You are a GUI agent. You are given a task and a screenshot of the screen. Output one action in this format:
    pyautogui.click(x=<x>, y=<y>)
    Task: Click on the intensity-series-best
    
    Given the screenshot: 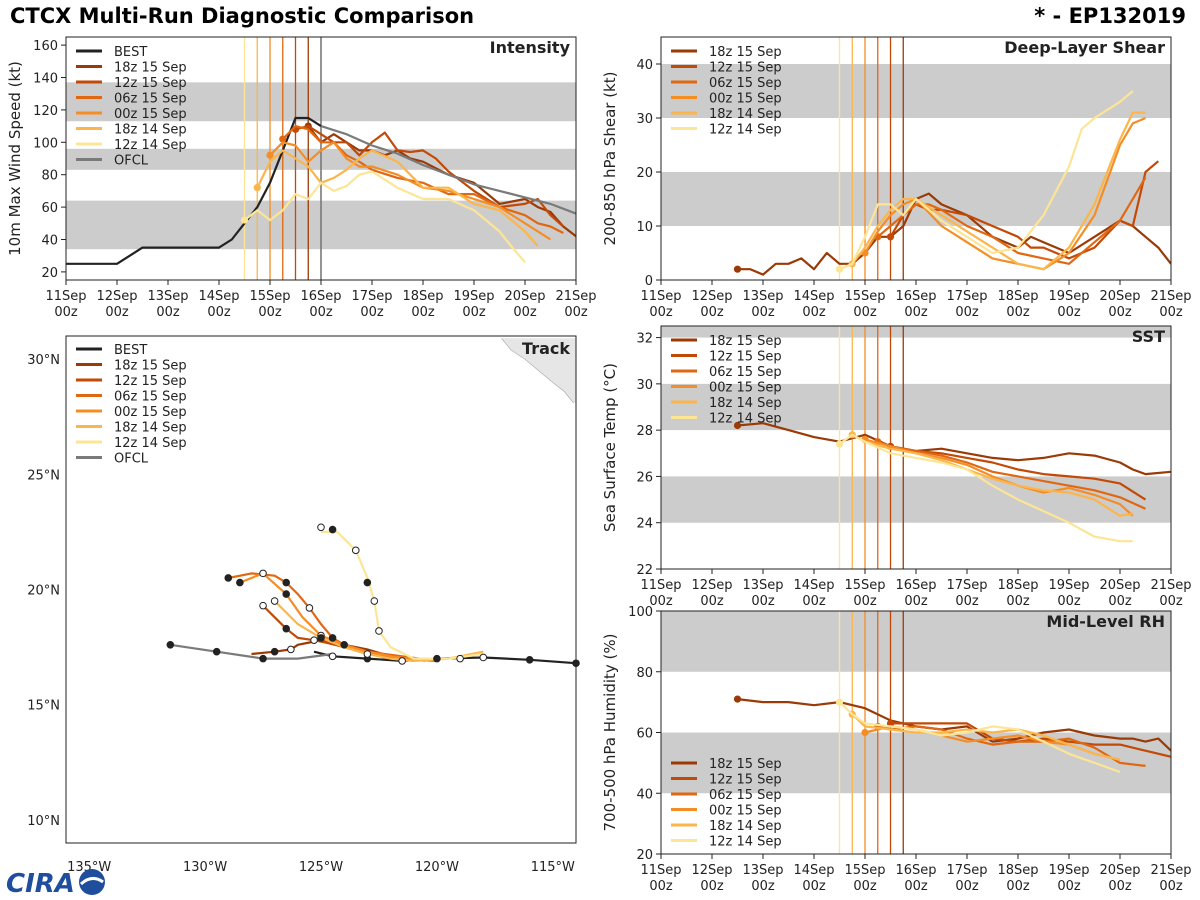 What is the action you would take?
    pyautogui.click(x=194, y=190)
    